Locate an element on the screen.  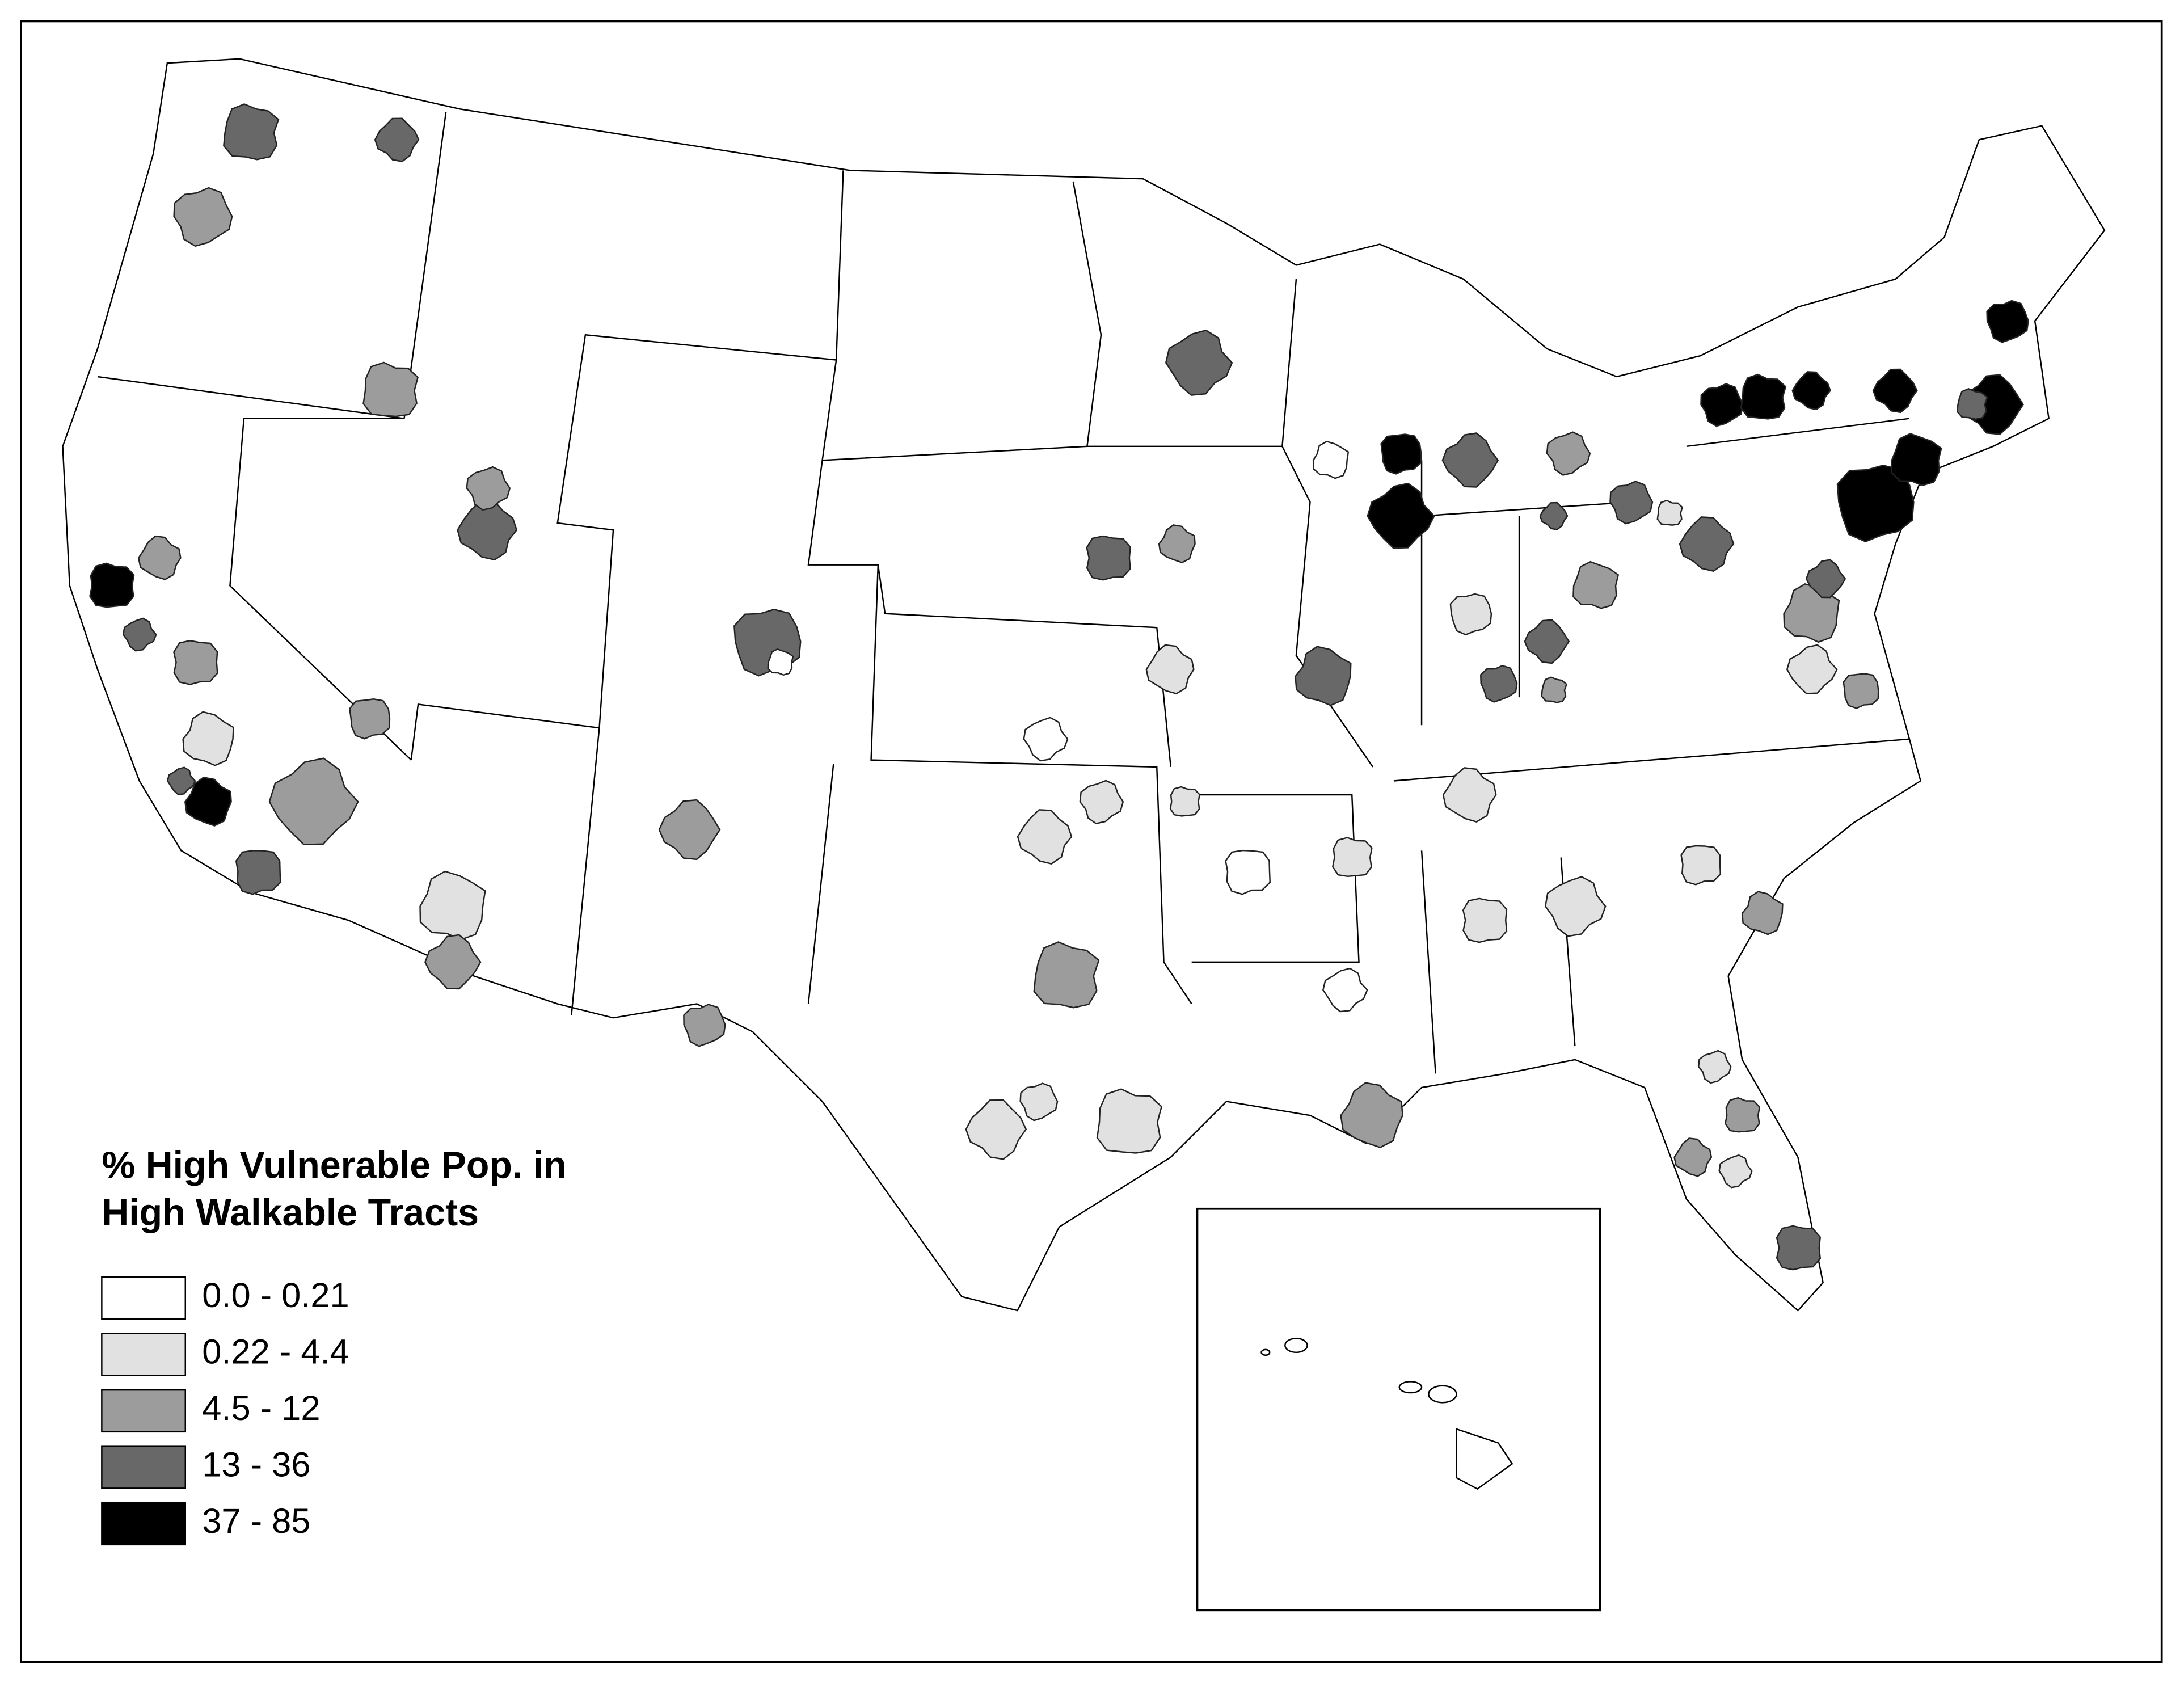
legend-title: % High Vulnerable Pop. in is located at coordinates (334, 1166).